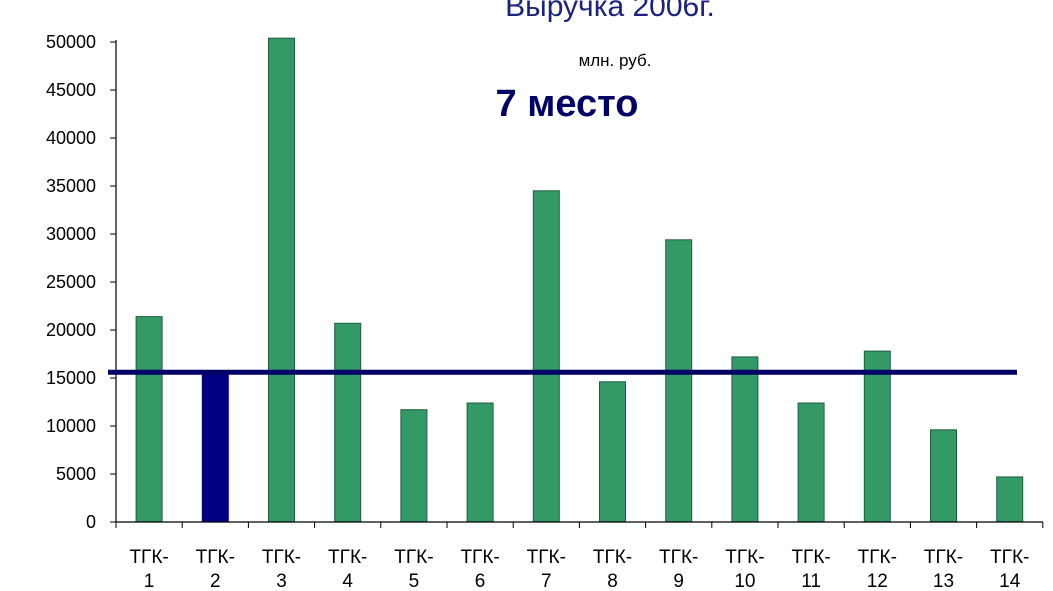 The image size is (1053, 591). I want to click on x-category-label: ТГК-10, so click(744, 569).